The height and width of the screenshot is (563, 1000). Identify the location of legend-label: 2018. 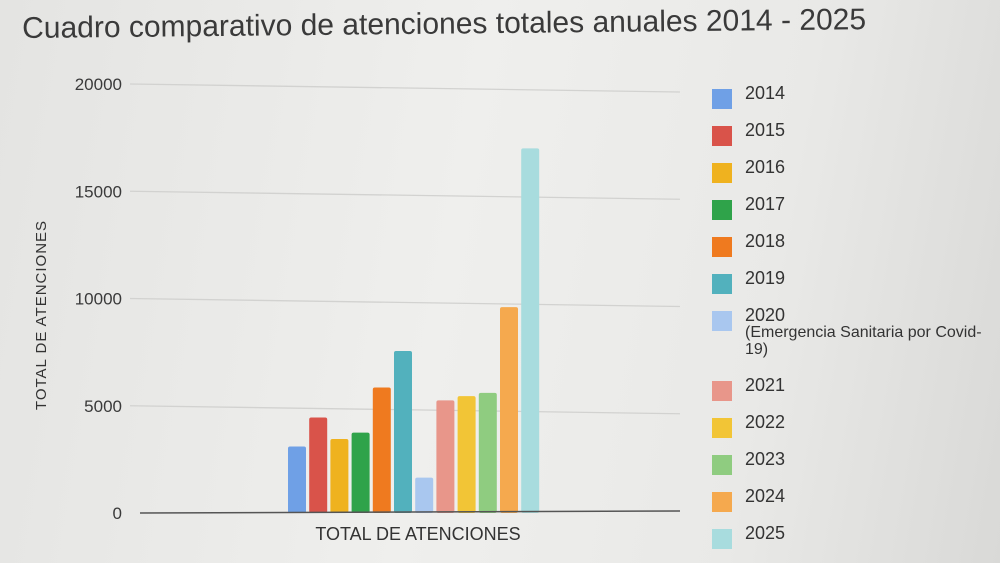
(765, 241).